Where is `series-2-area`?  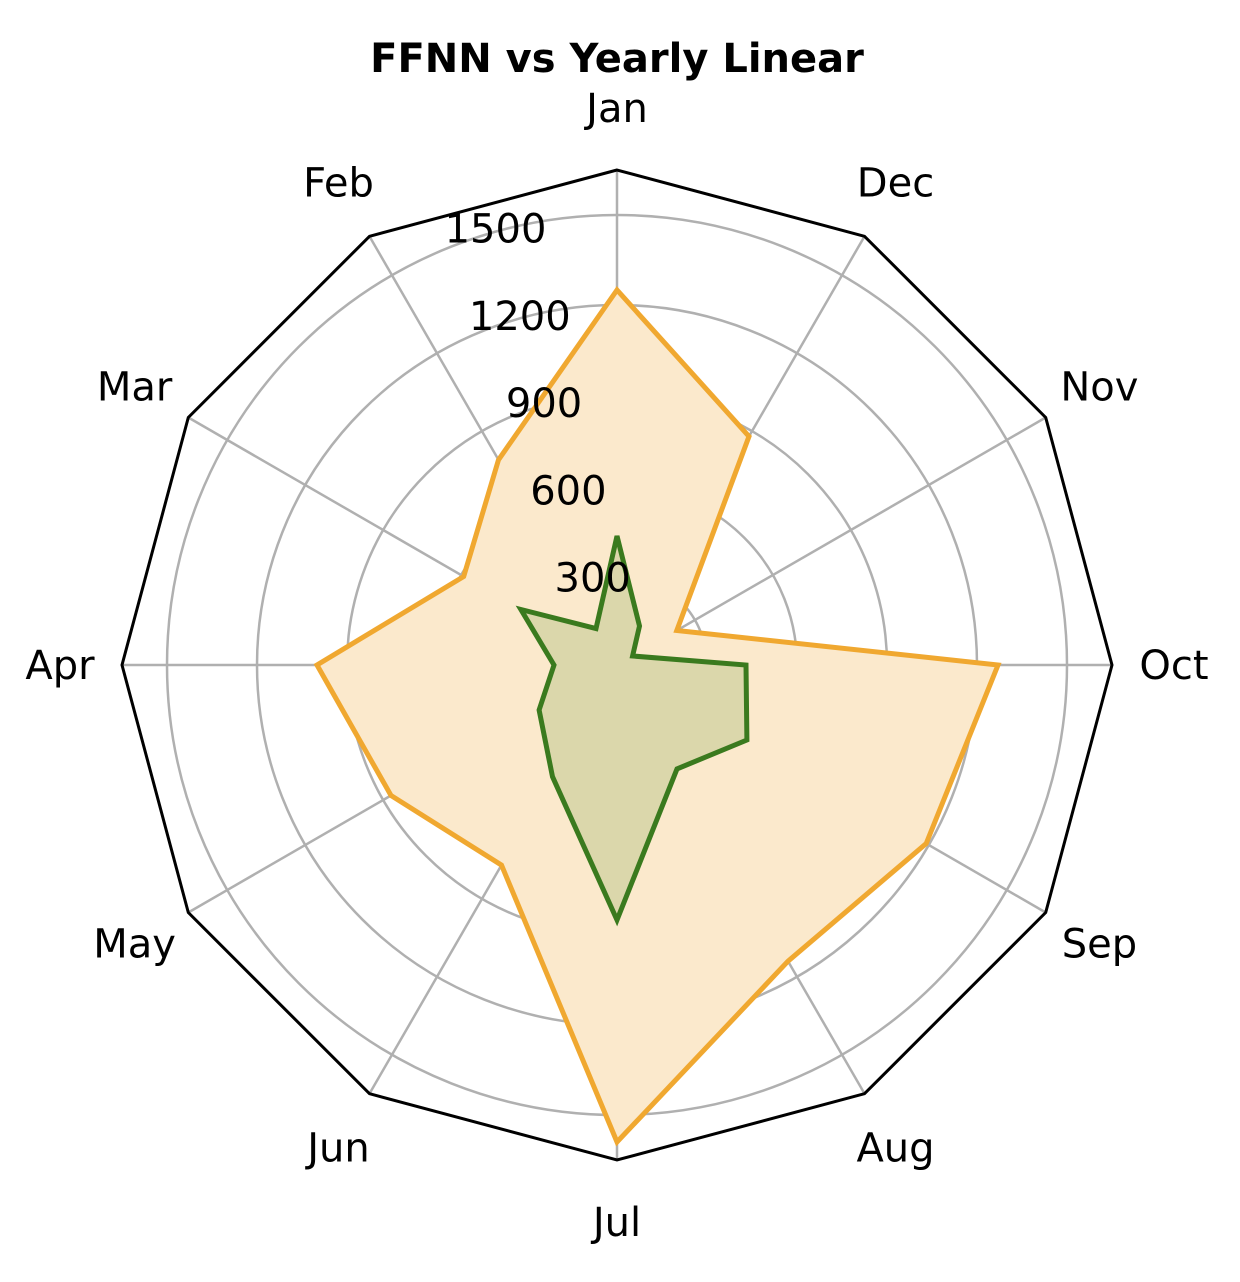
series-2-area is located at coordinates (632, 731).